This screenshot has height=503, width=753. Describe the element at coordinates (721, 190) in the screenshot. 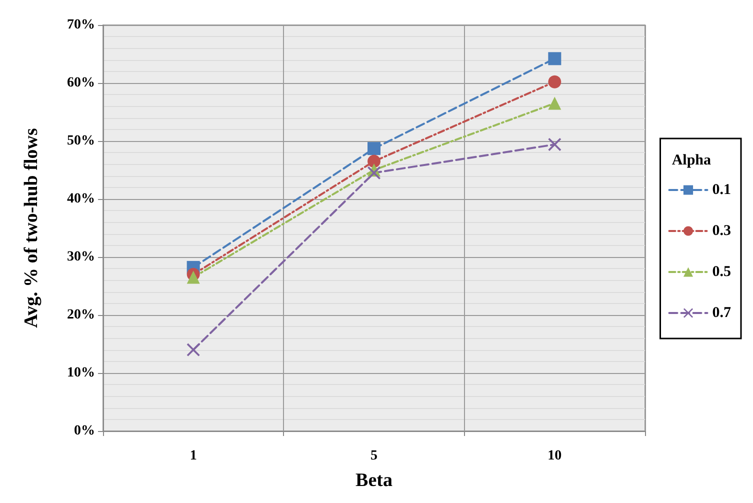

I see `legend-label: 0.1` at that location.